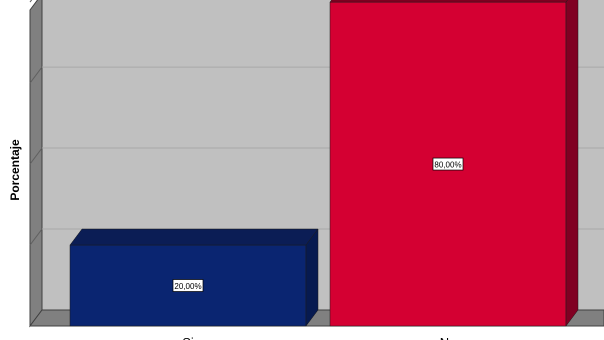  I want to click on category-label: Si, so click(188, 337).